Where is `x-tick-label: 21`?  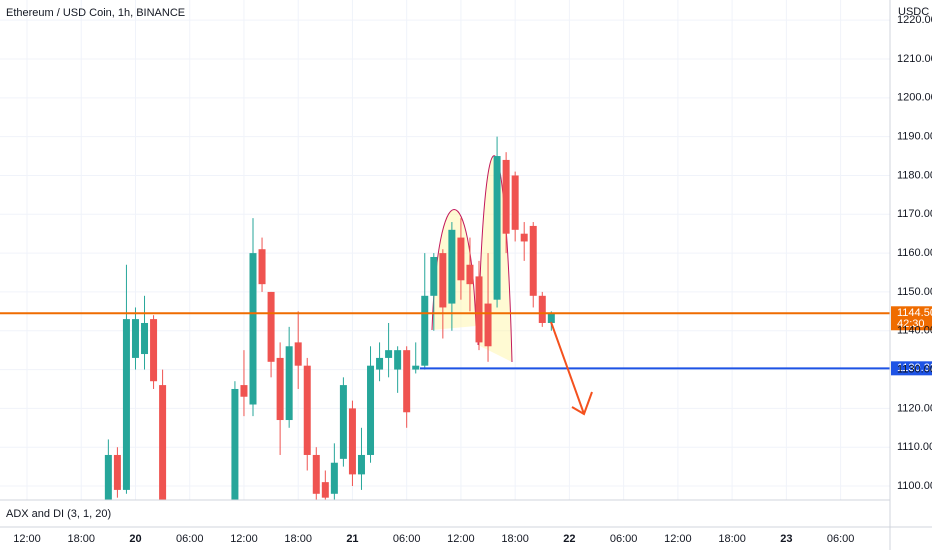 x-tick-label: 21 is located at coordinates (352, 539).